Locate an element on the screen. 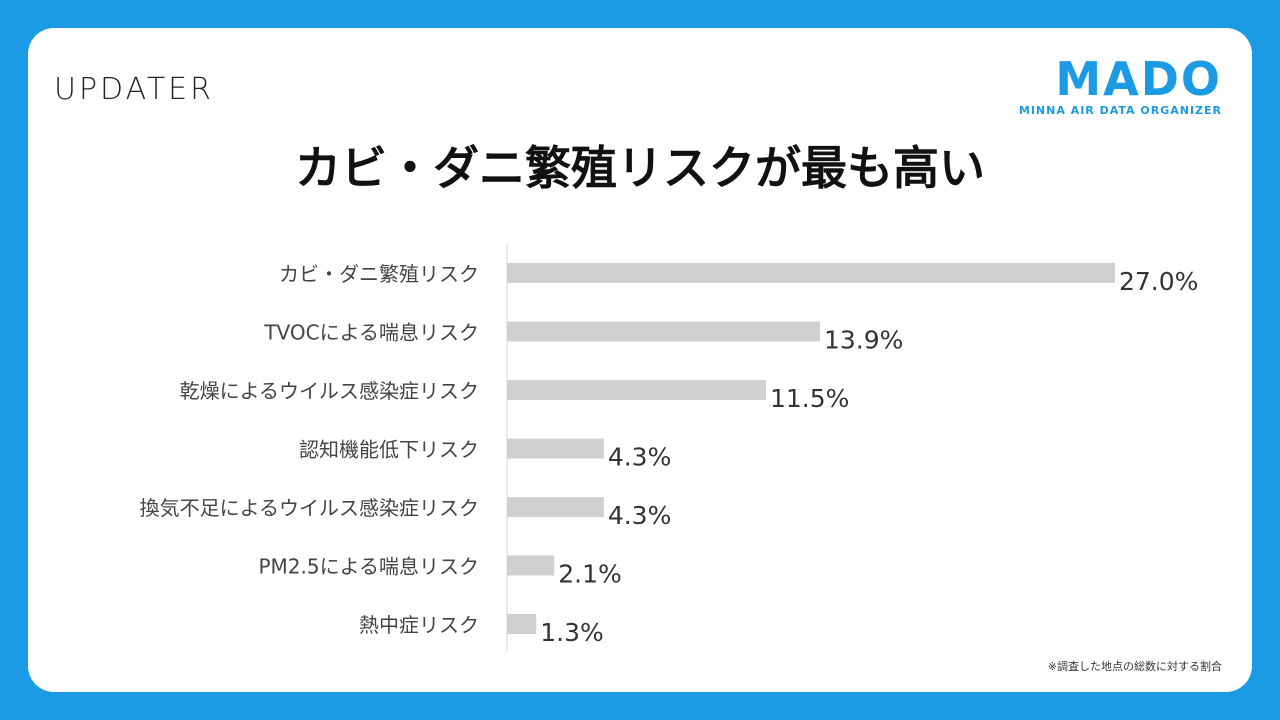 Image resolution: width=1280 pixels, height=720 pixels. category-label: 熱中症リスク is located at coordinates (419, 625).